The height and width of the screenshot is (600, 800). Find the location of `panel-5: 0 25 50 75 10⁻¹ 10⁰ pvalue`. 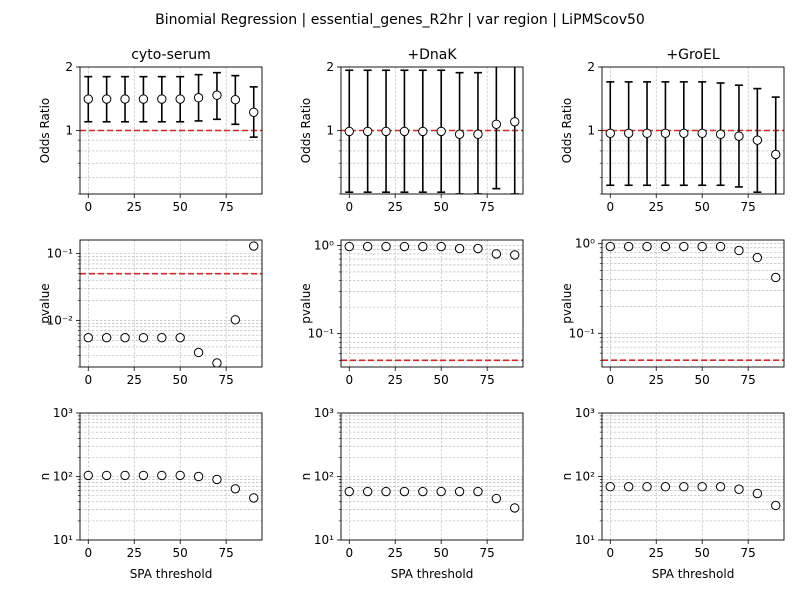

panel-5: 0 25 50 75 10⁻¹ 10⁰ pvalue is located at coordinates (672, 312).